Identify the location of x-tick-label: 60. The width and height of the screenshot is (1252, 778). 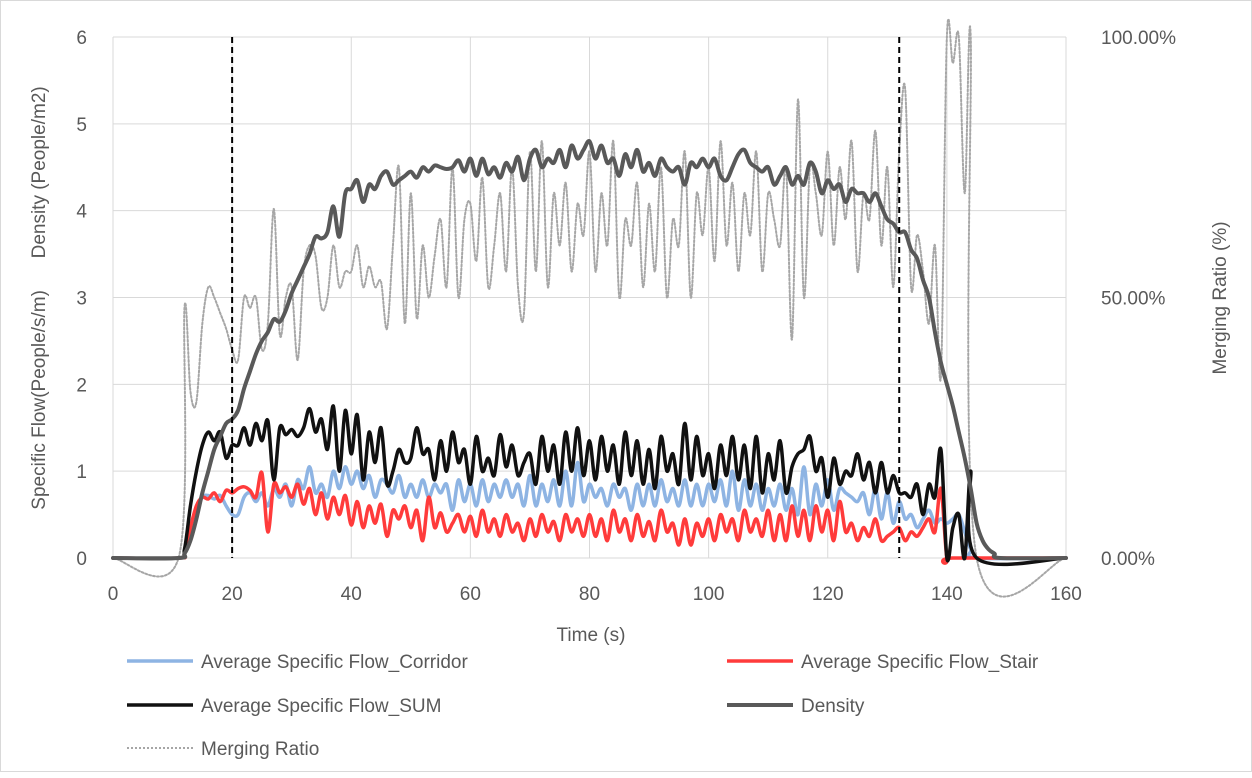
(470, 594).